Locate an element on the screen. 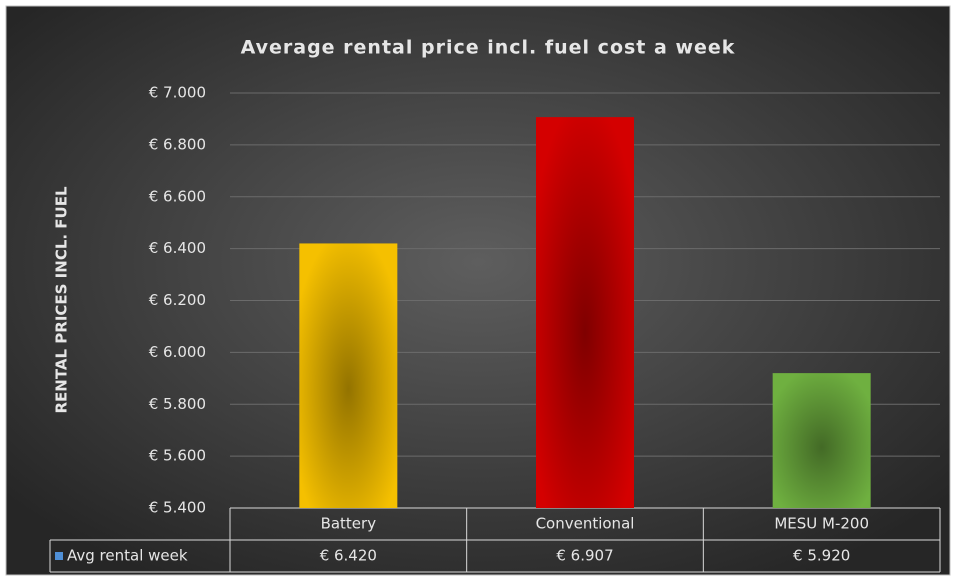 The width and height of the screenshot is (956, 581). y-tick-label: € 6.400 is located at coordinates (177, 248).